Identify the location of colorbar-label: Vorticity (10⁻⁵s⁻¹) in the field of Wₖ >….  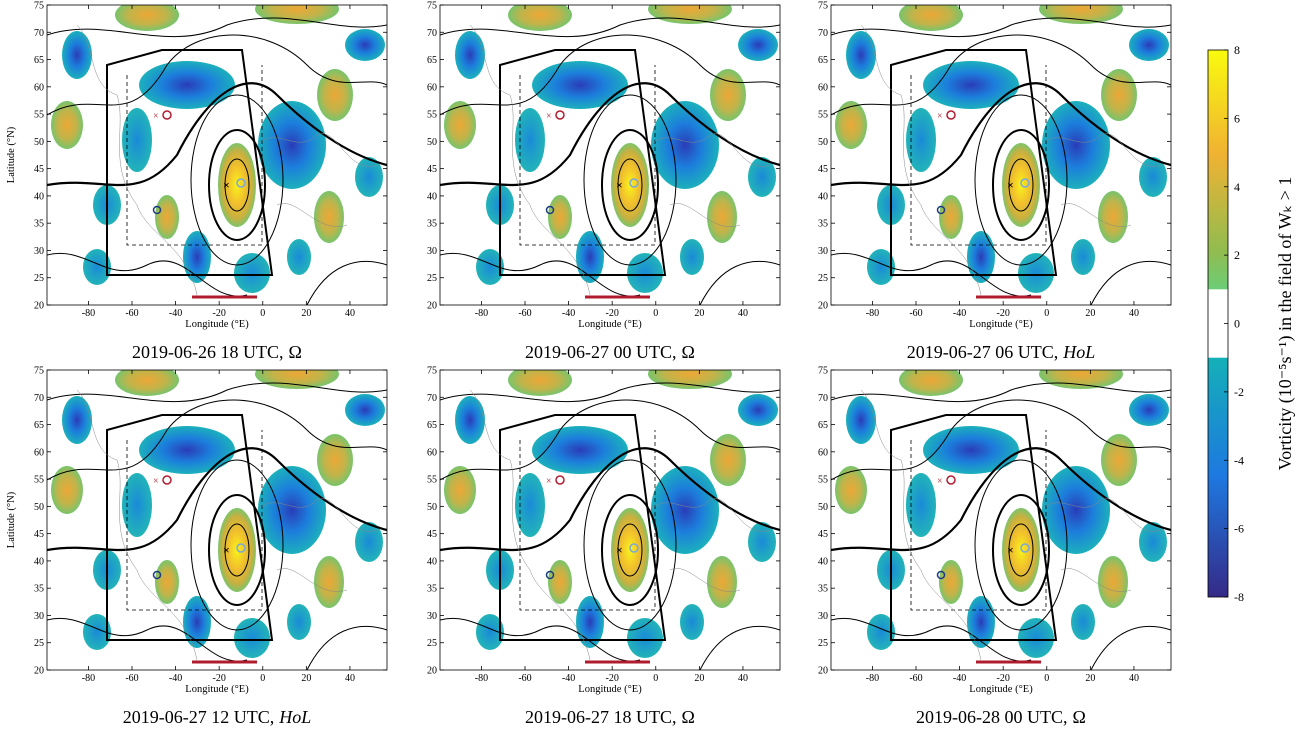
(1285, 324).